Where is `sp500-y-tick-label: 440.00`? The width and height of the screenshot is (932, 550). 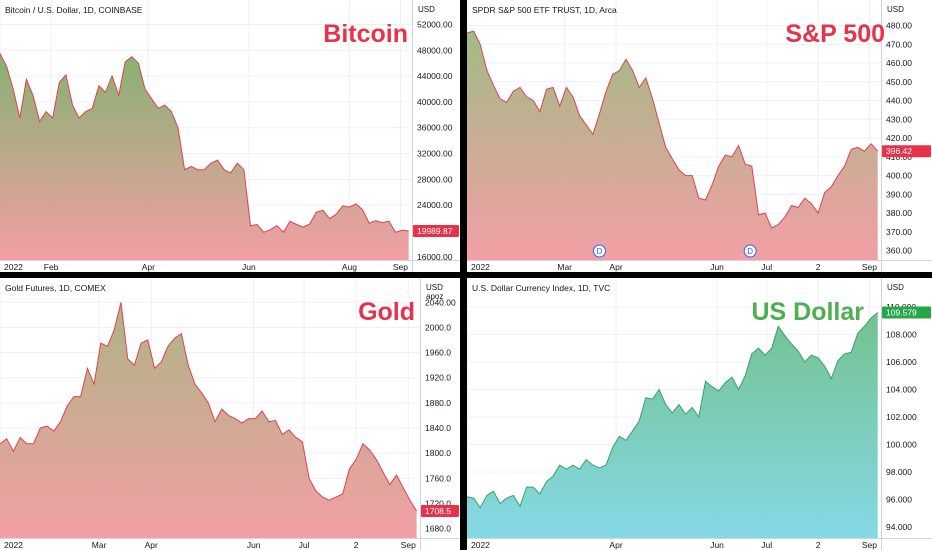
sp500-y-tick-label: 440.00 is located at coordinates (899, 101).